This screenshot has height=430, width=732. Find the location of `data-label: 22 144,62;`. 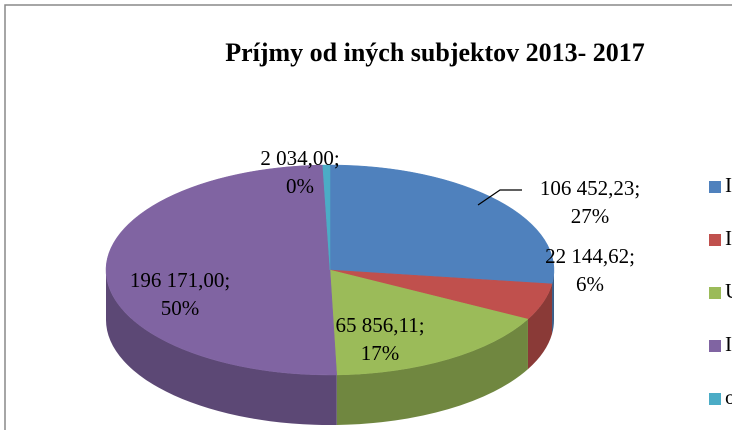

data-label: 22 144,62; is located at coordinates (590, 256).